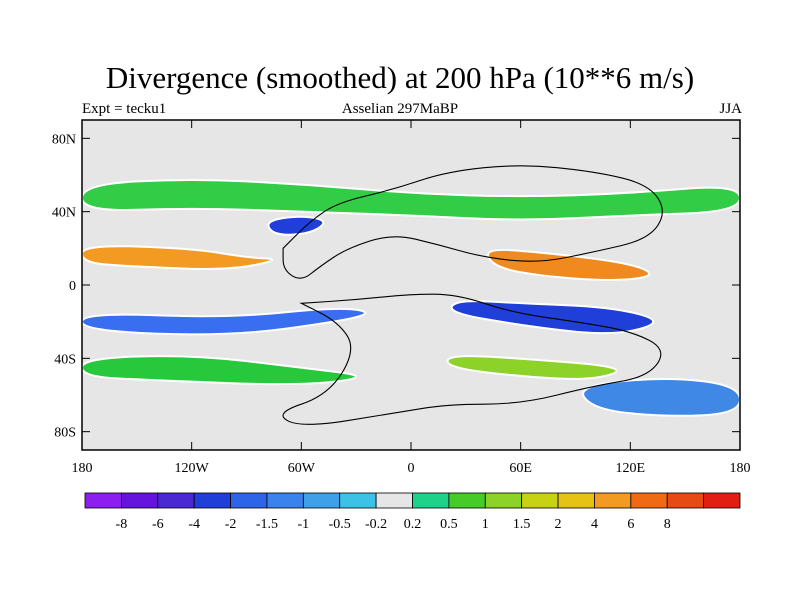 This screenshot has width=800, height=600. What do you see at coordinates (303, 524) in the screenshot?
I see `colorbar-label: -1` at bounding box center [303, 524].